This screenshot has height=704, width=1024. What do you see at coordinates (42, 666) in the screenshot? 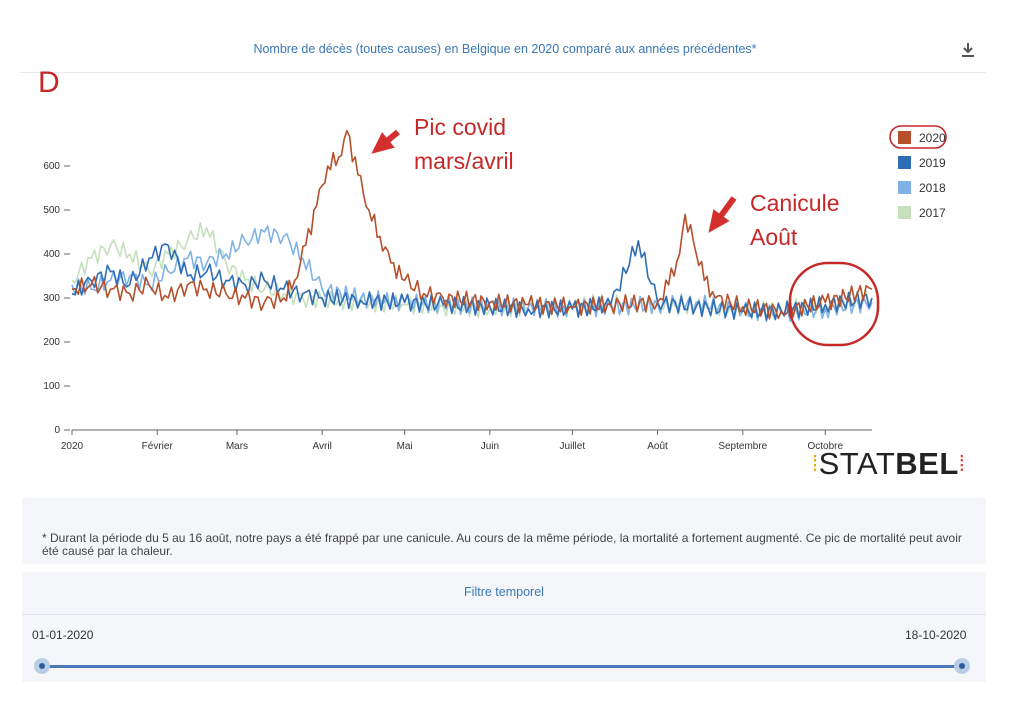
I see `slider-handle-start` at bounding box center [42, 666].